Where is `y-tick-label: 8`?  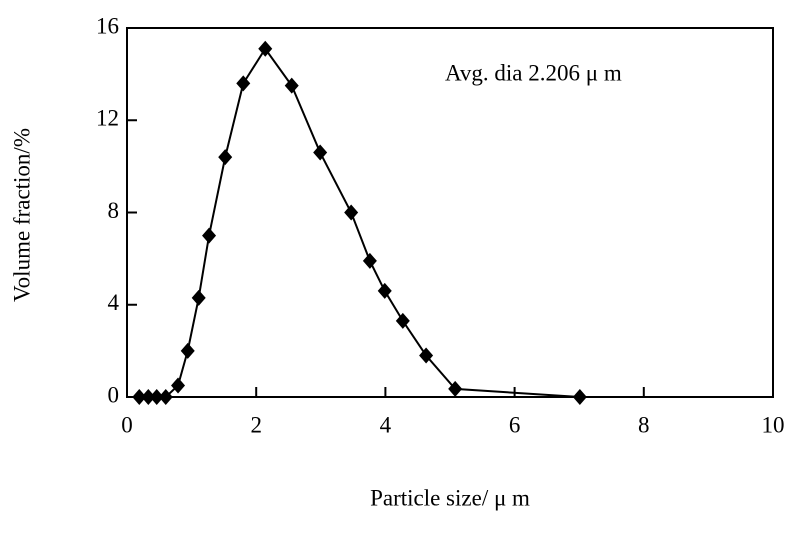
y-tick-label: 8 is located at coordinates (114, 210).